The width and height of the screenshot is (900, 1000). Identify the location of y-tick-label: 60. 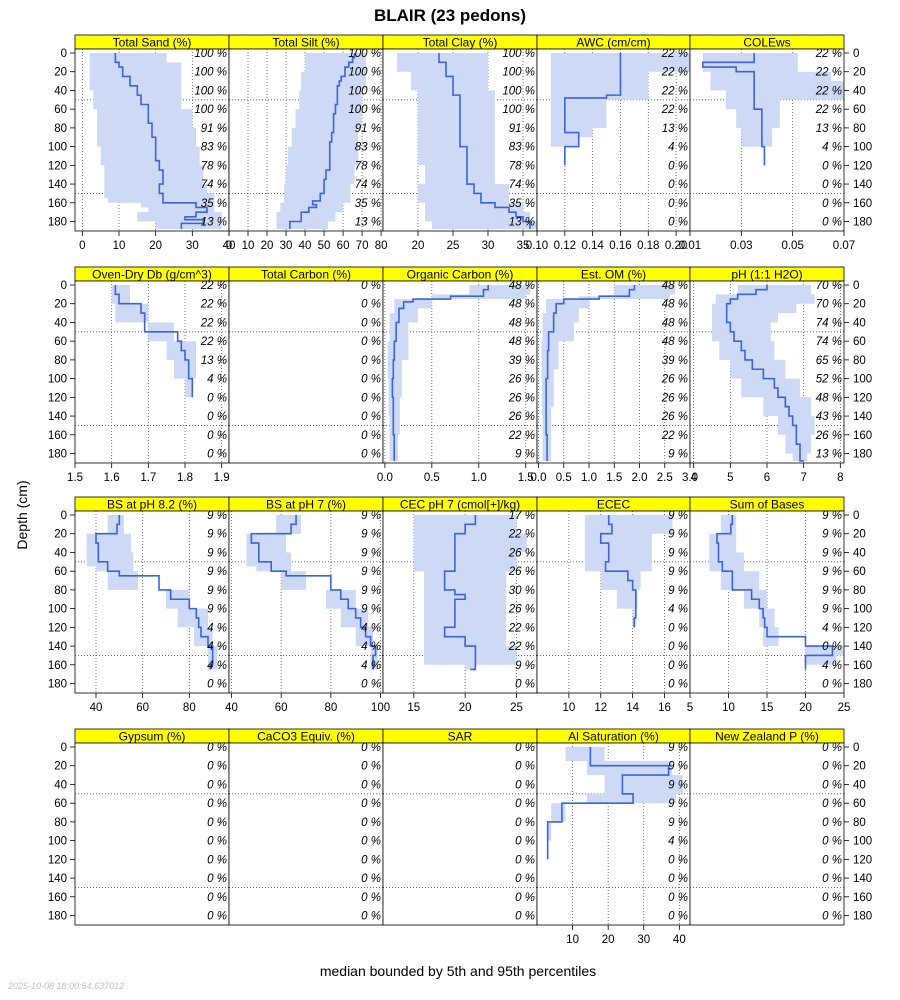
(859, 572).